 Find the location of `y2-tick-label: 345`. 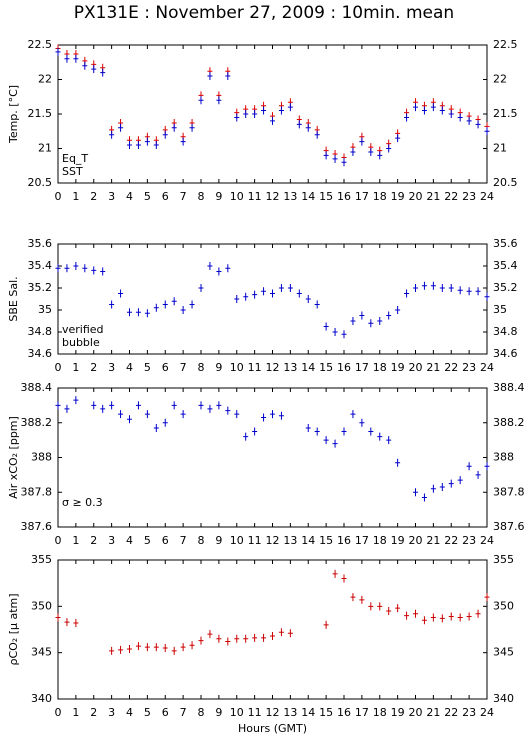

y2-tick-label: 345 is located at coordinates (503, 652).